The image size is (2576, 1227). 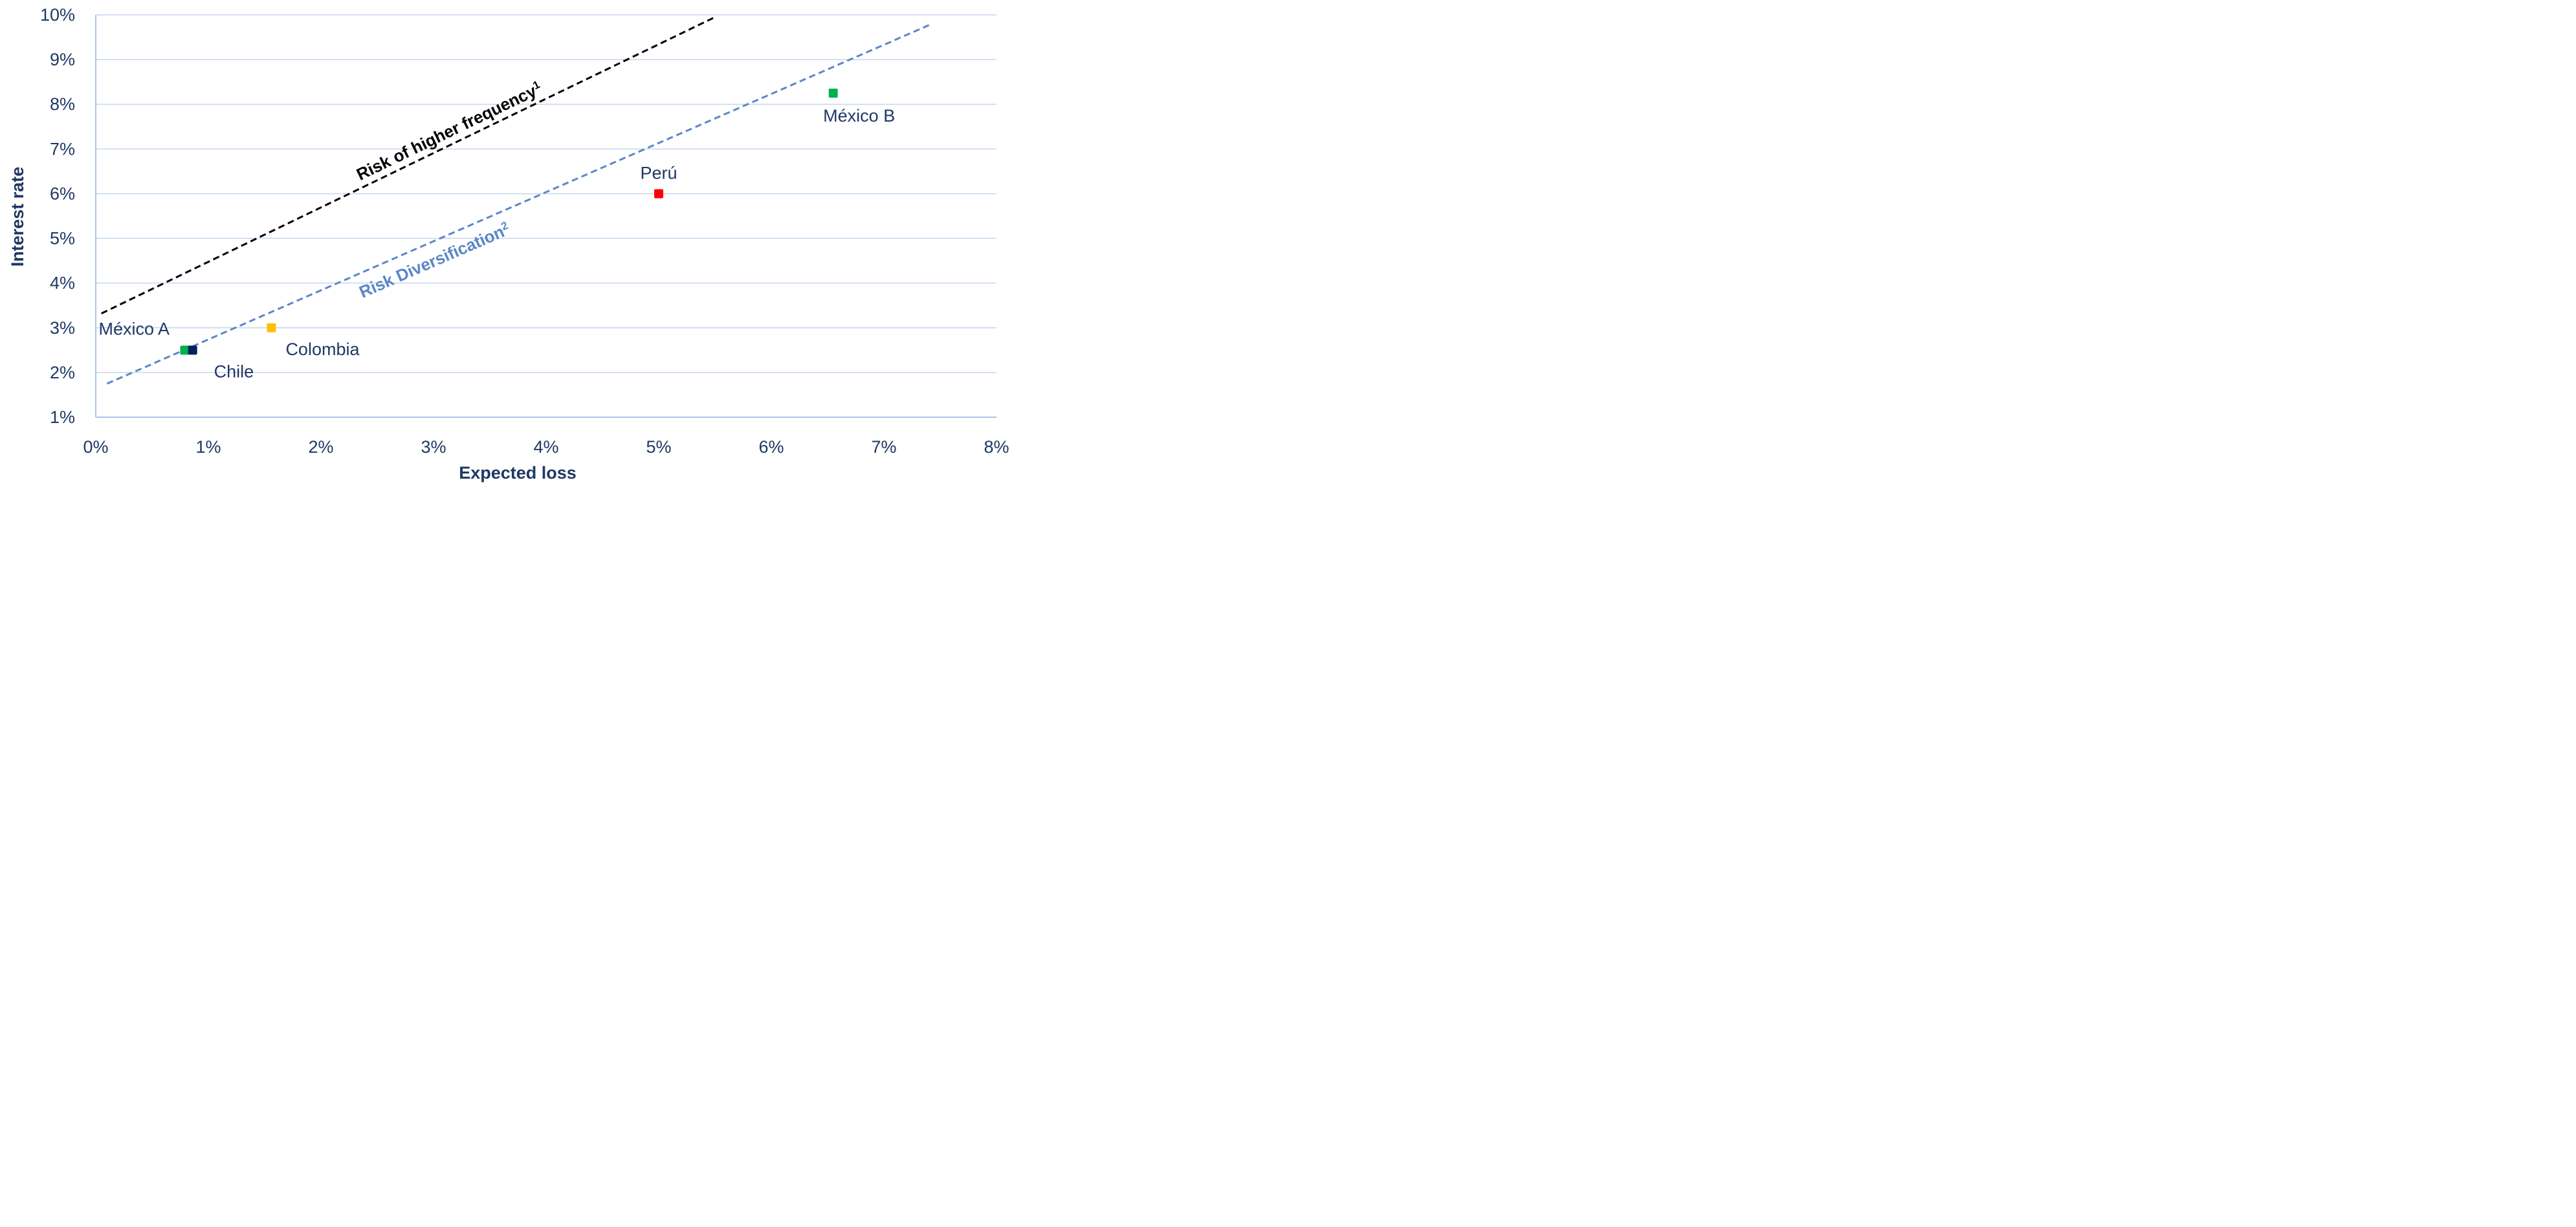 What do you see at coordinates (659, 447) in the screenshot?
I see `x-tick-label: 5%` at bounding box center [659, 447].